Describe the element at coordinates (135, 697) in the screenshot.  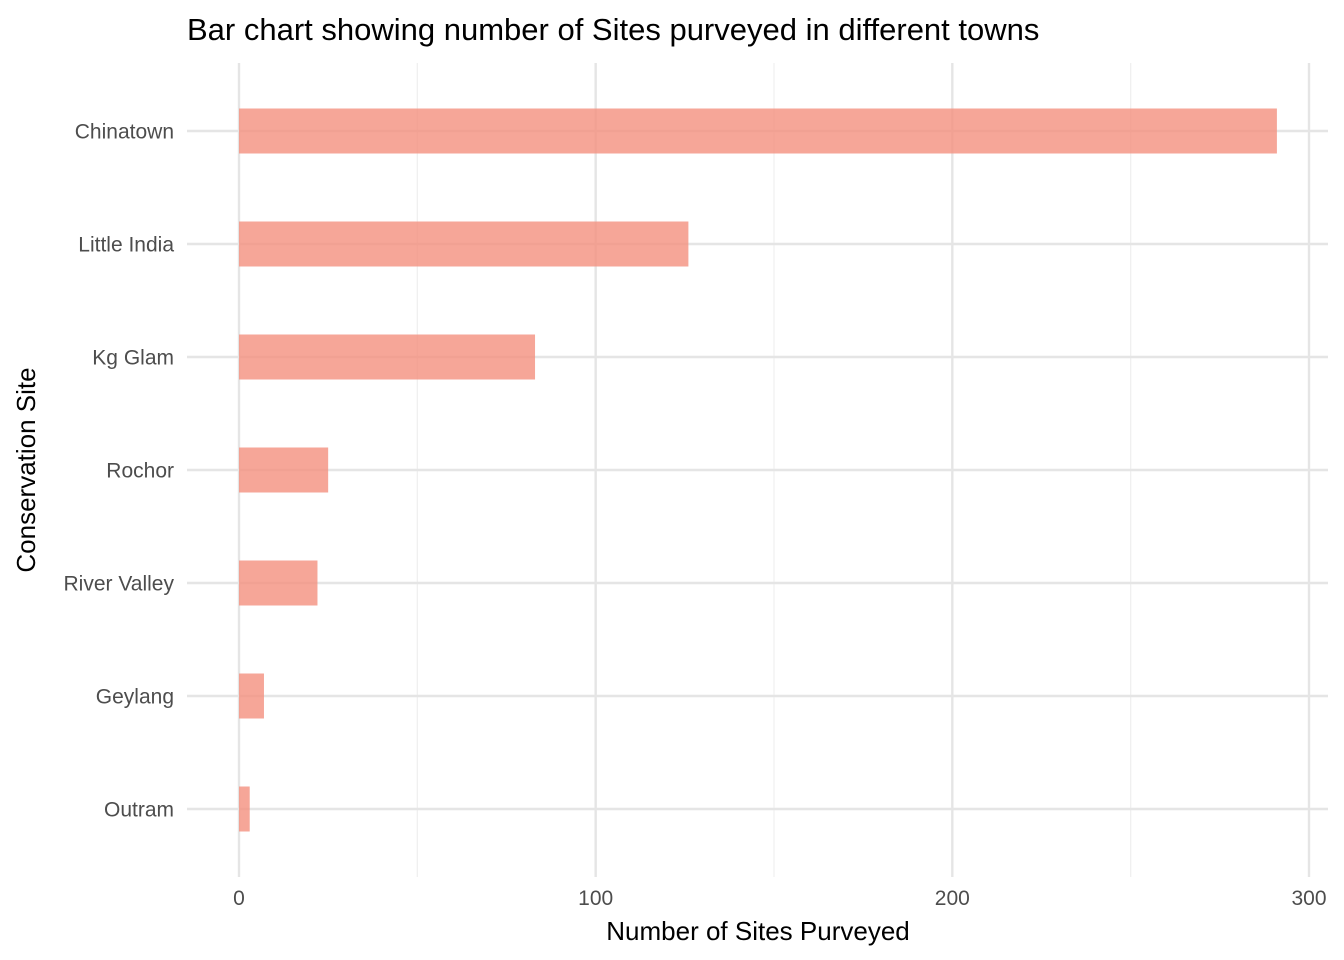
I see `y-tick-label: Geylang` at that location.